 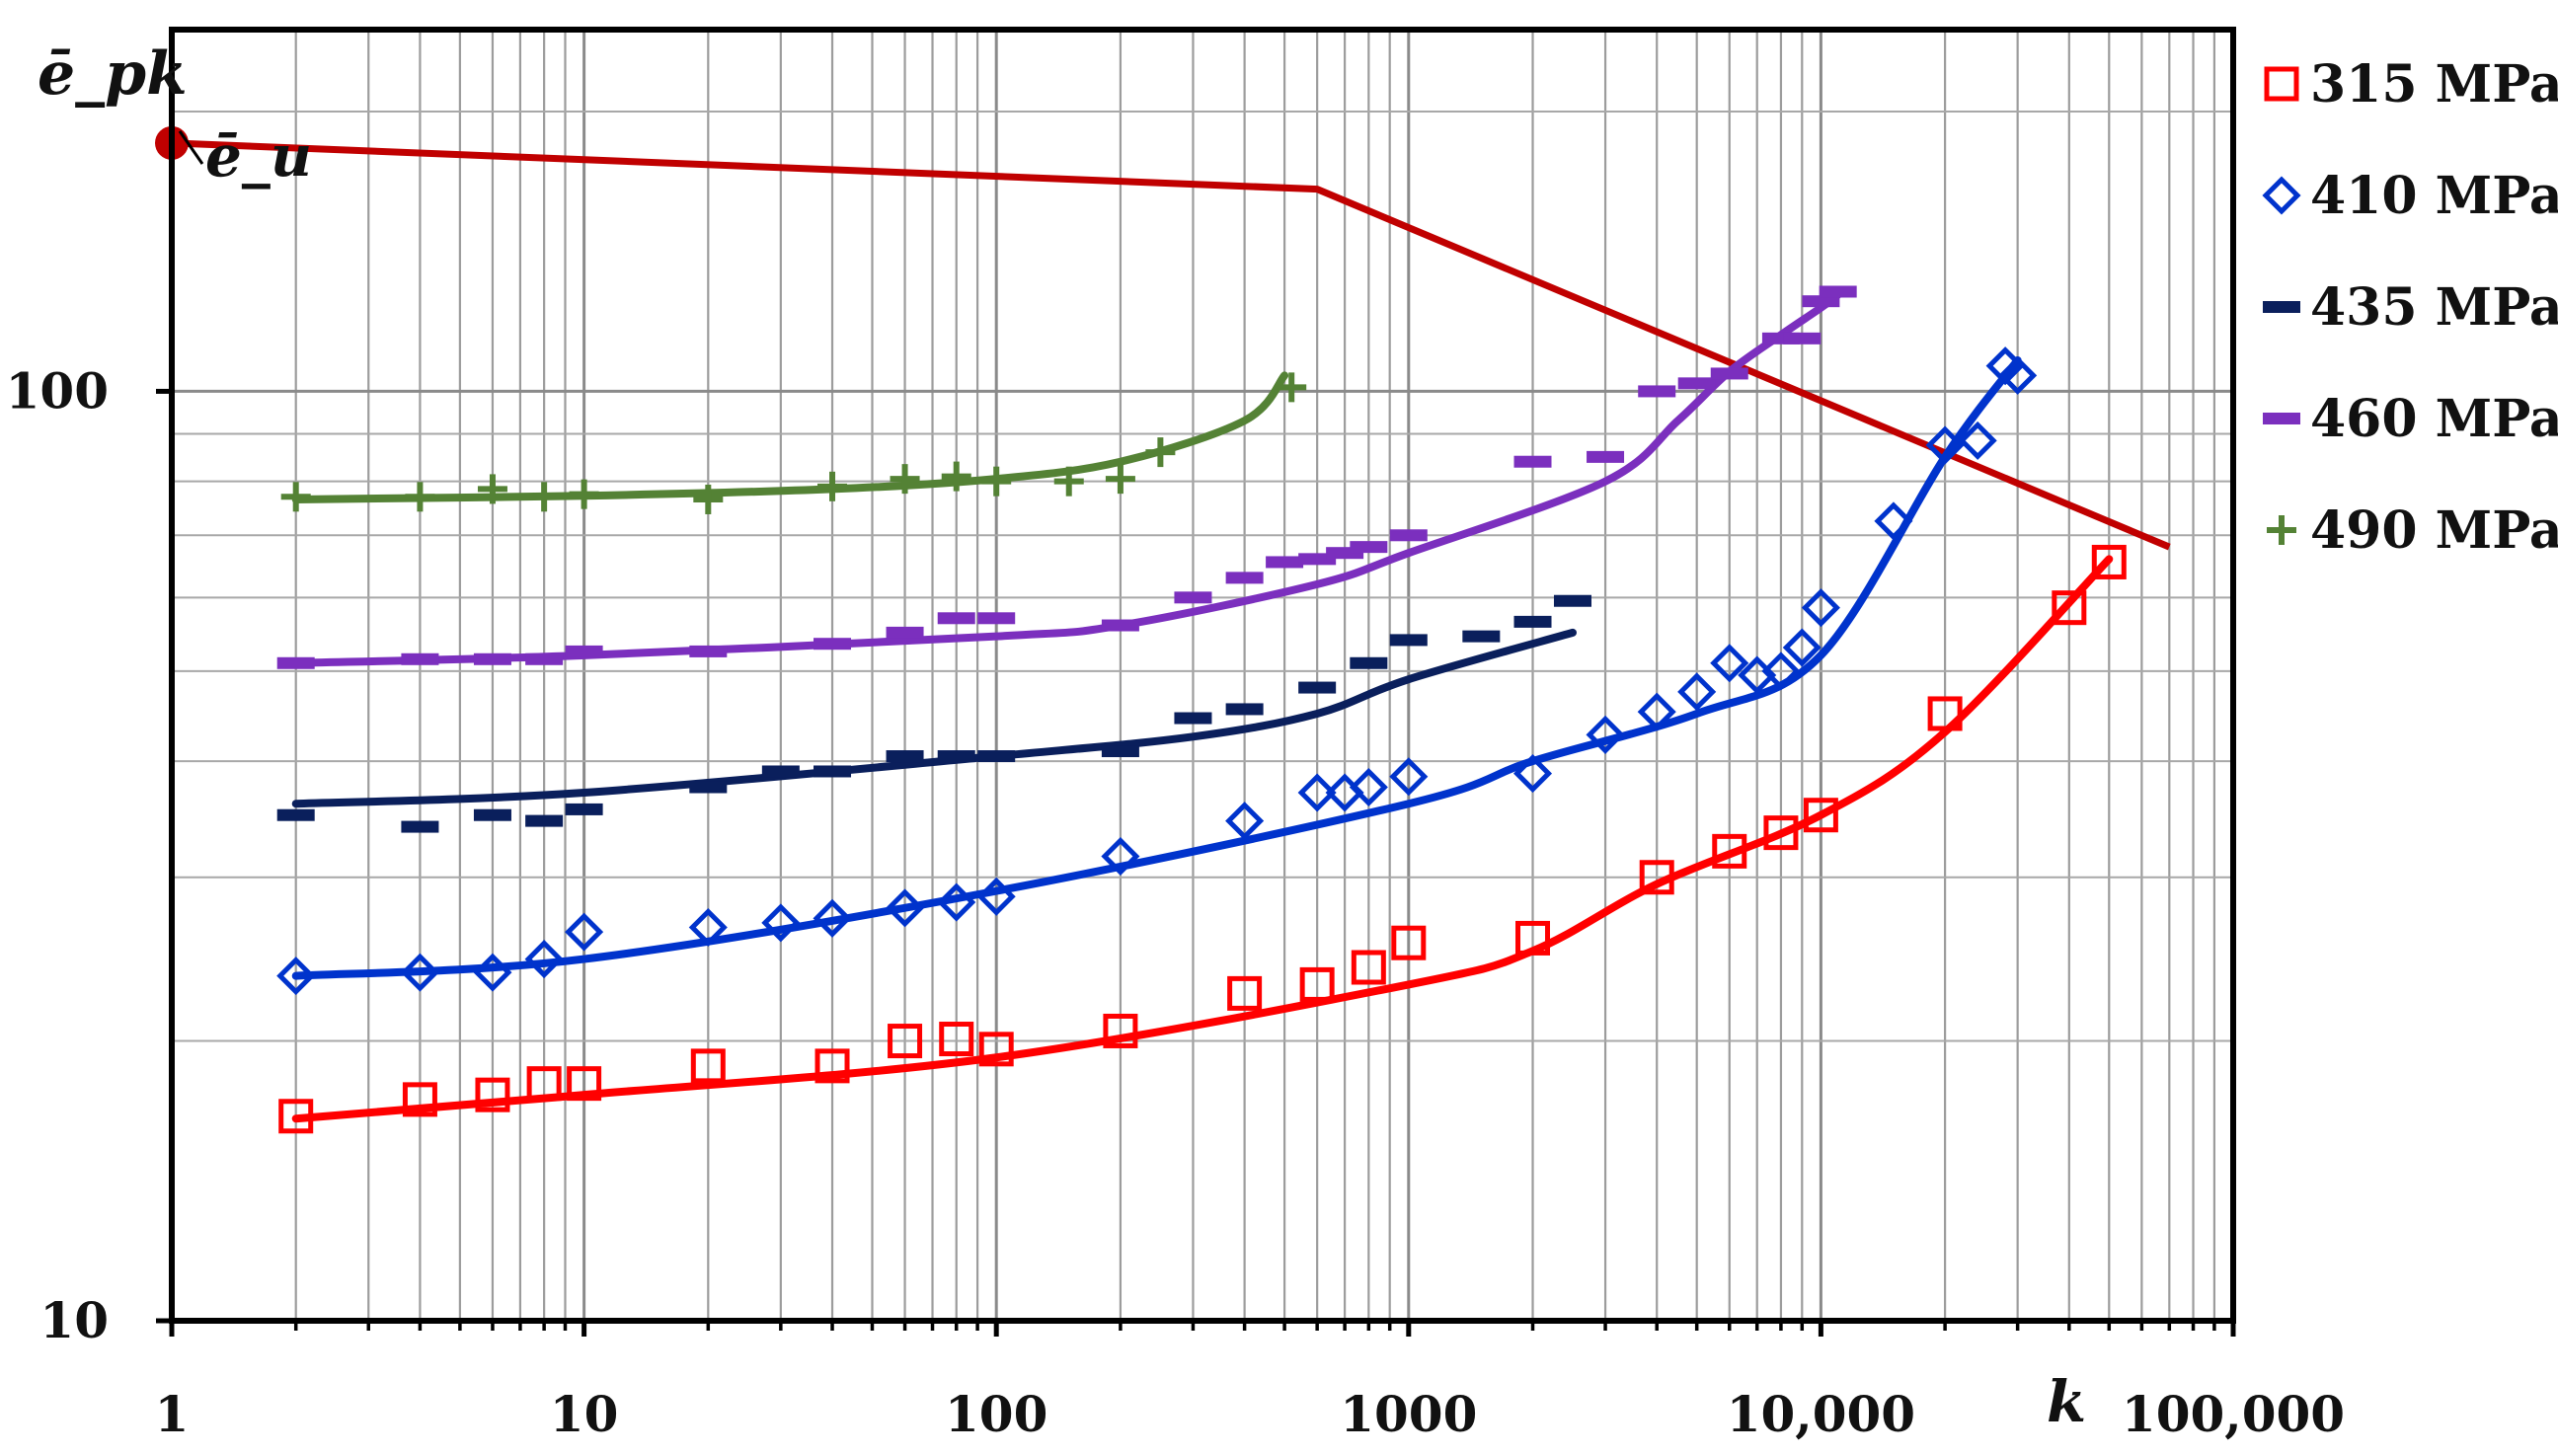 What do you see at coordinates (1408, 1414) in the screenshot?
I see `x-tick-label: 1000` at bounding box center [1408, 1414].